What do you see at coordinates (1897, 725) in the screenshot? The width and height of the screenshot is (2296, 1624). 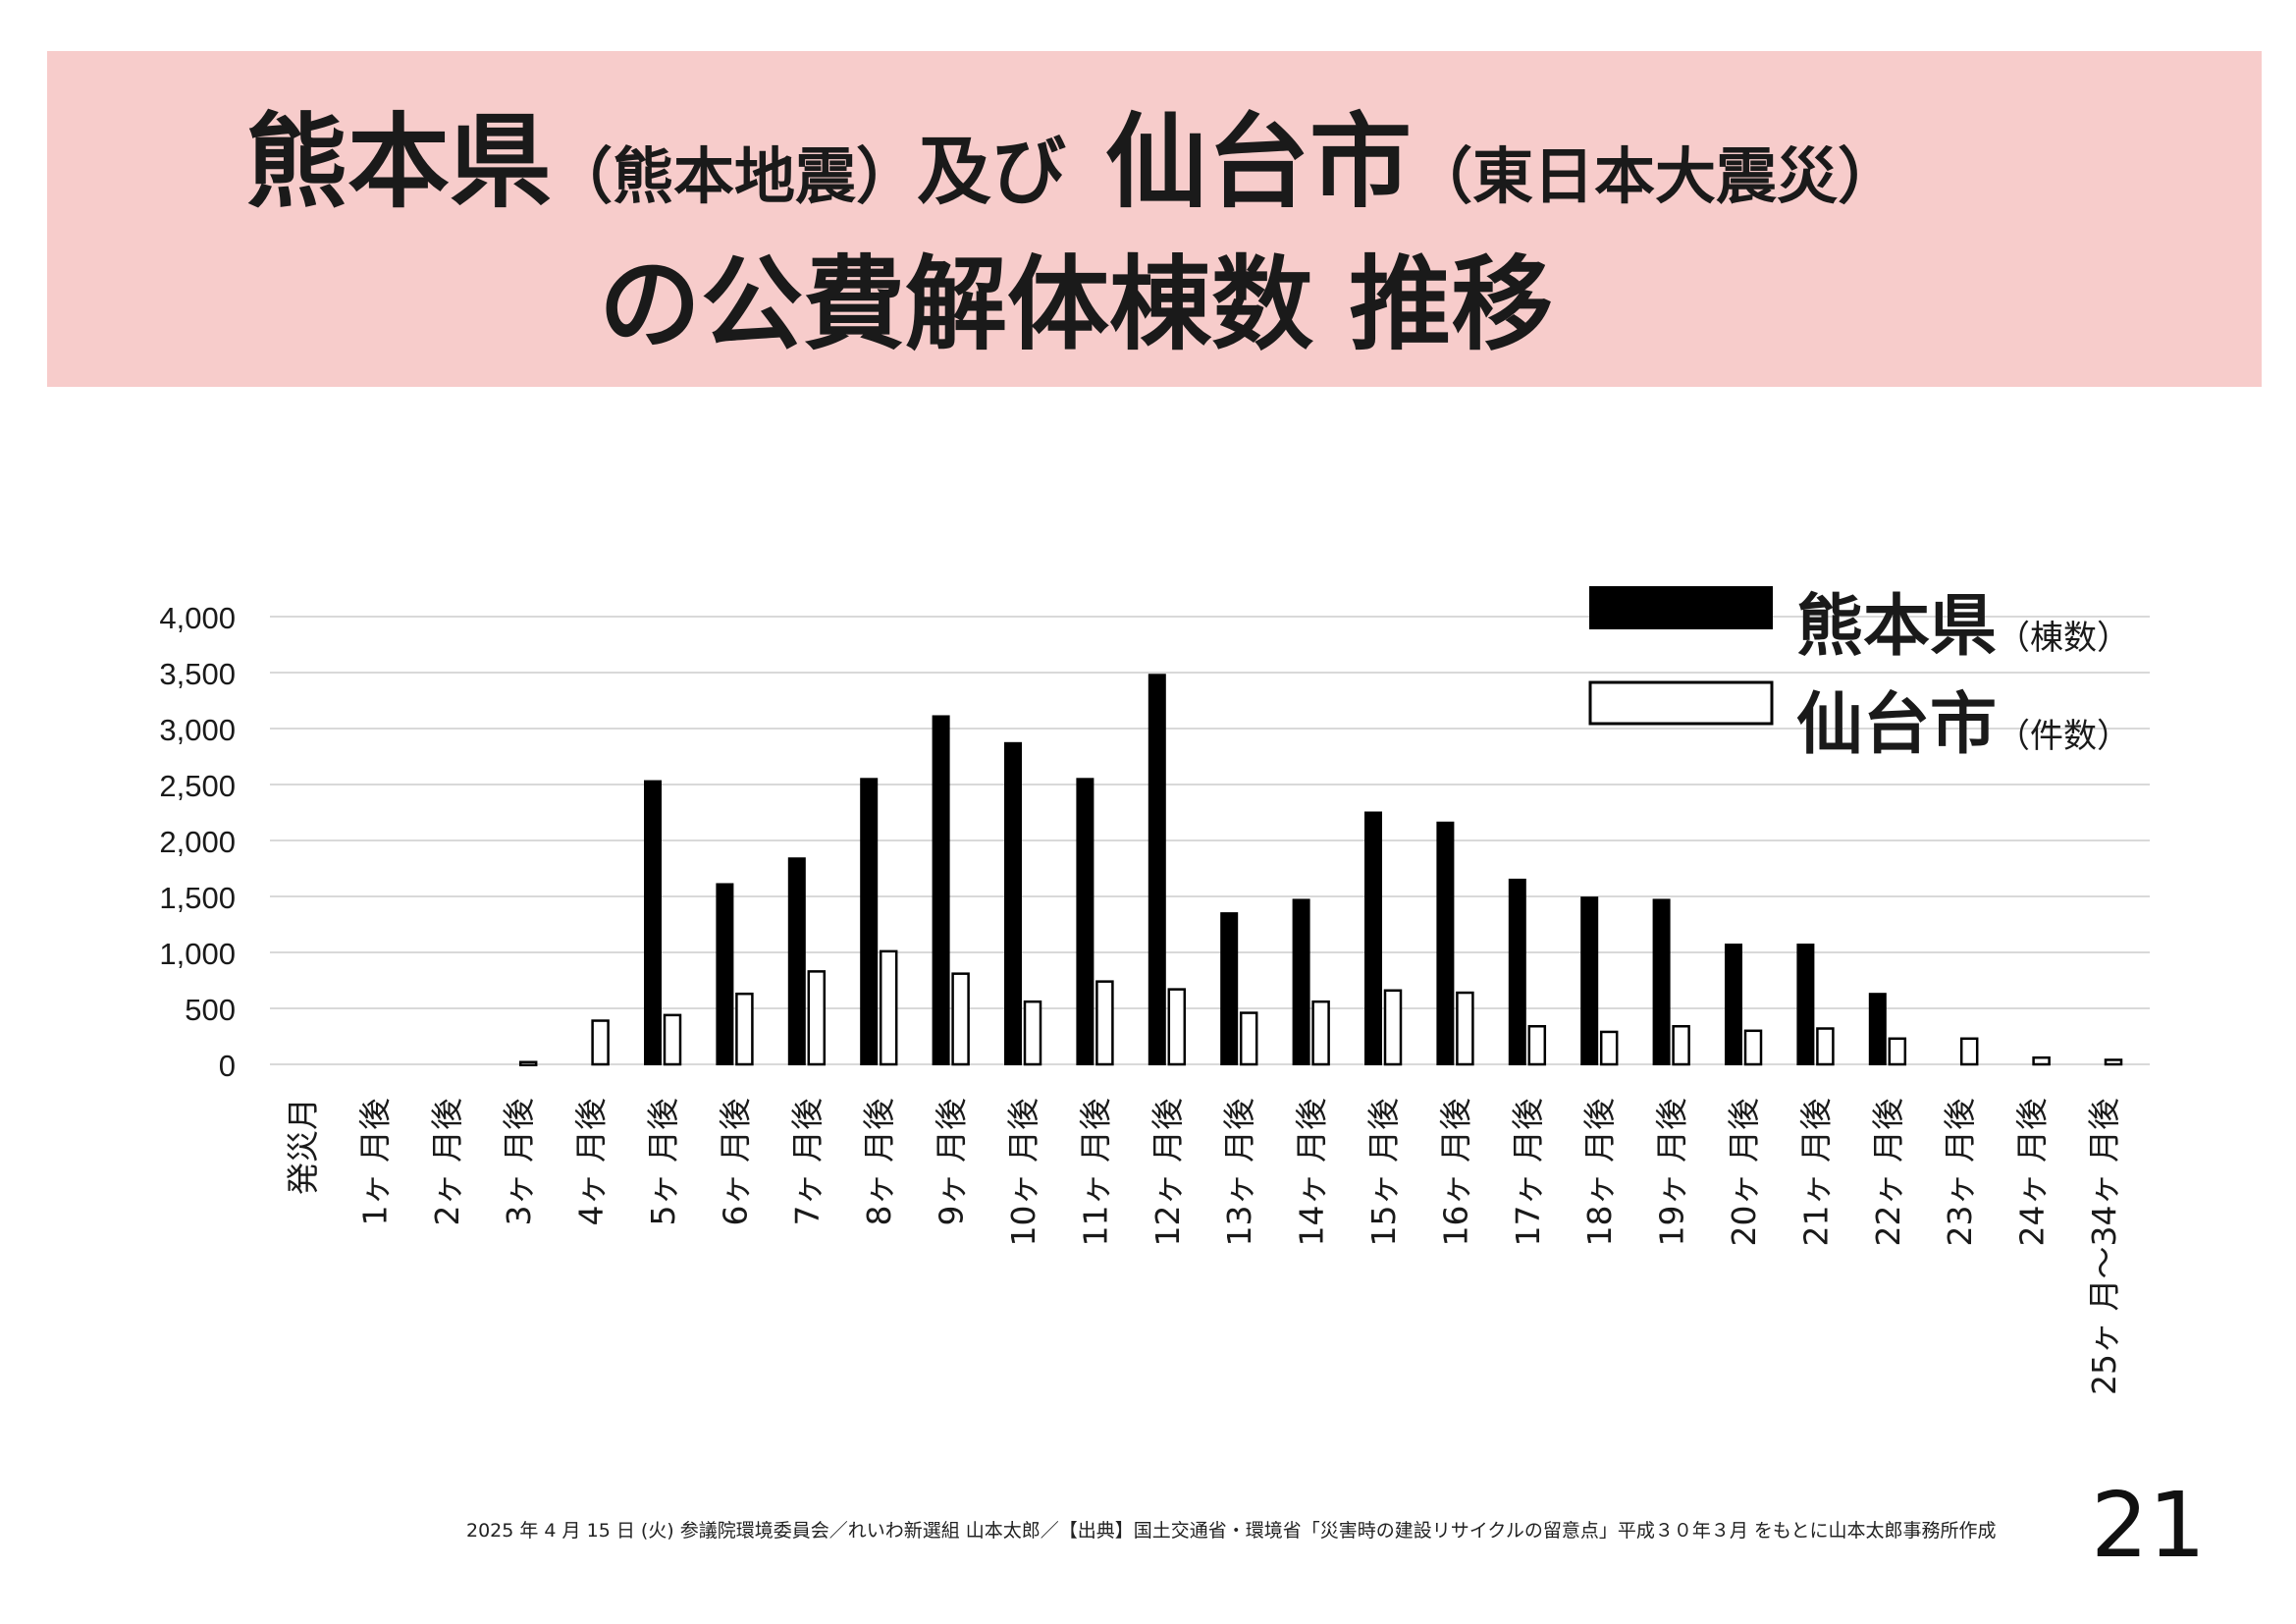 I see `legend-sendai-name: 仙台市` at bounding box center [1897, 725].